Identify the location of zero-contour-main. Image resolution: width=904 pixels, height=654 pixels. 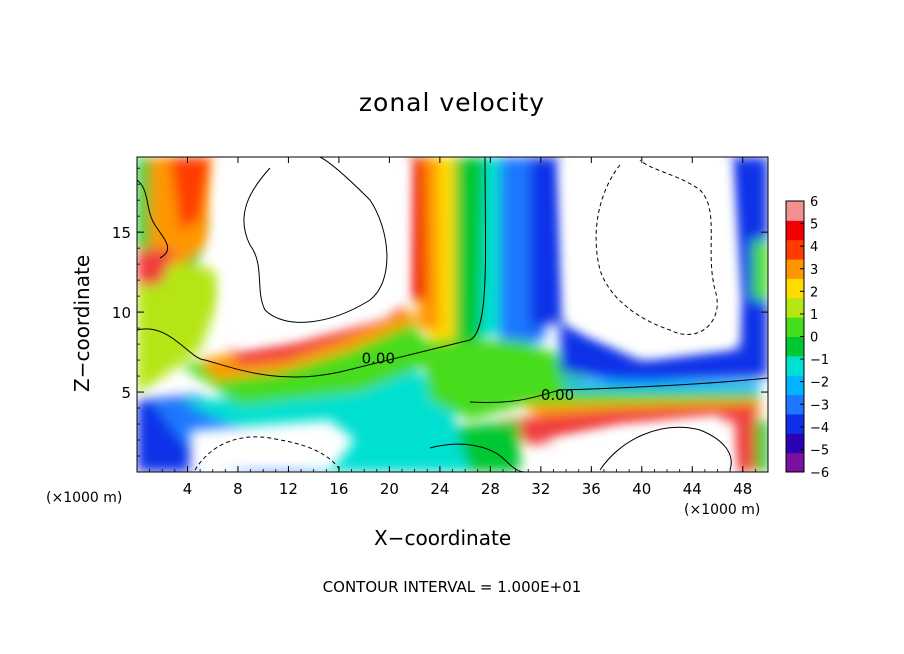
(312, 267).